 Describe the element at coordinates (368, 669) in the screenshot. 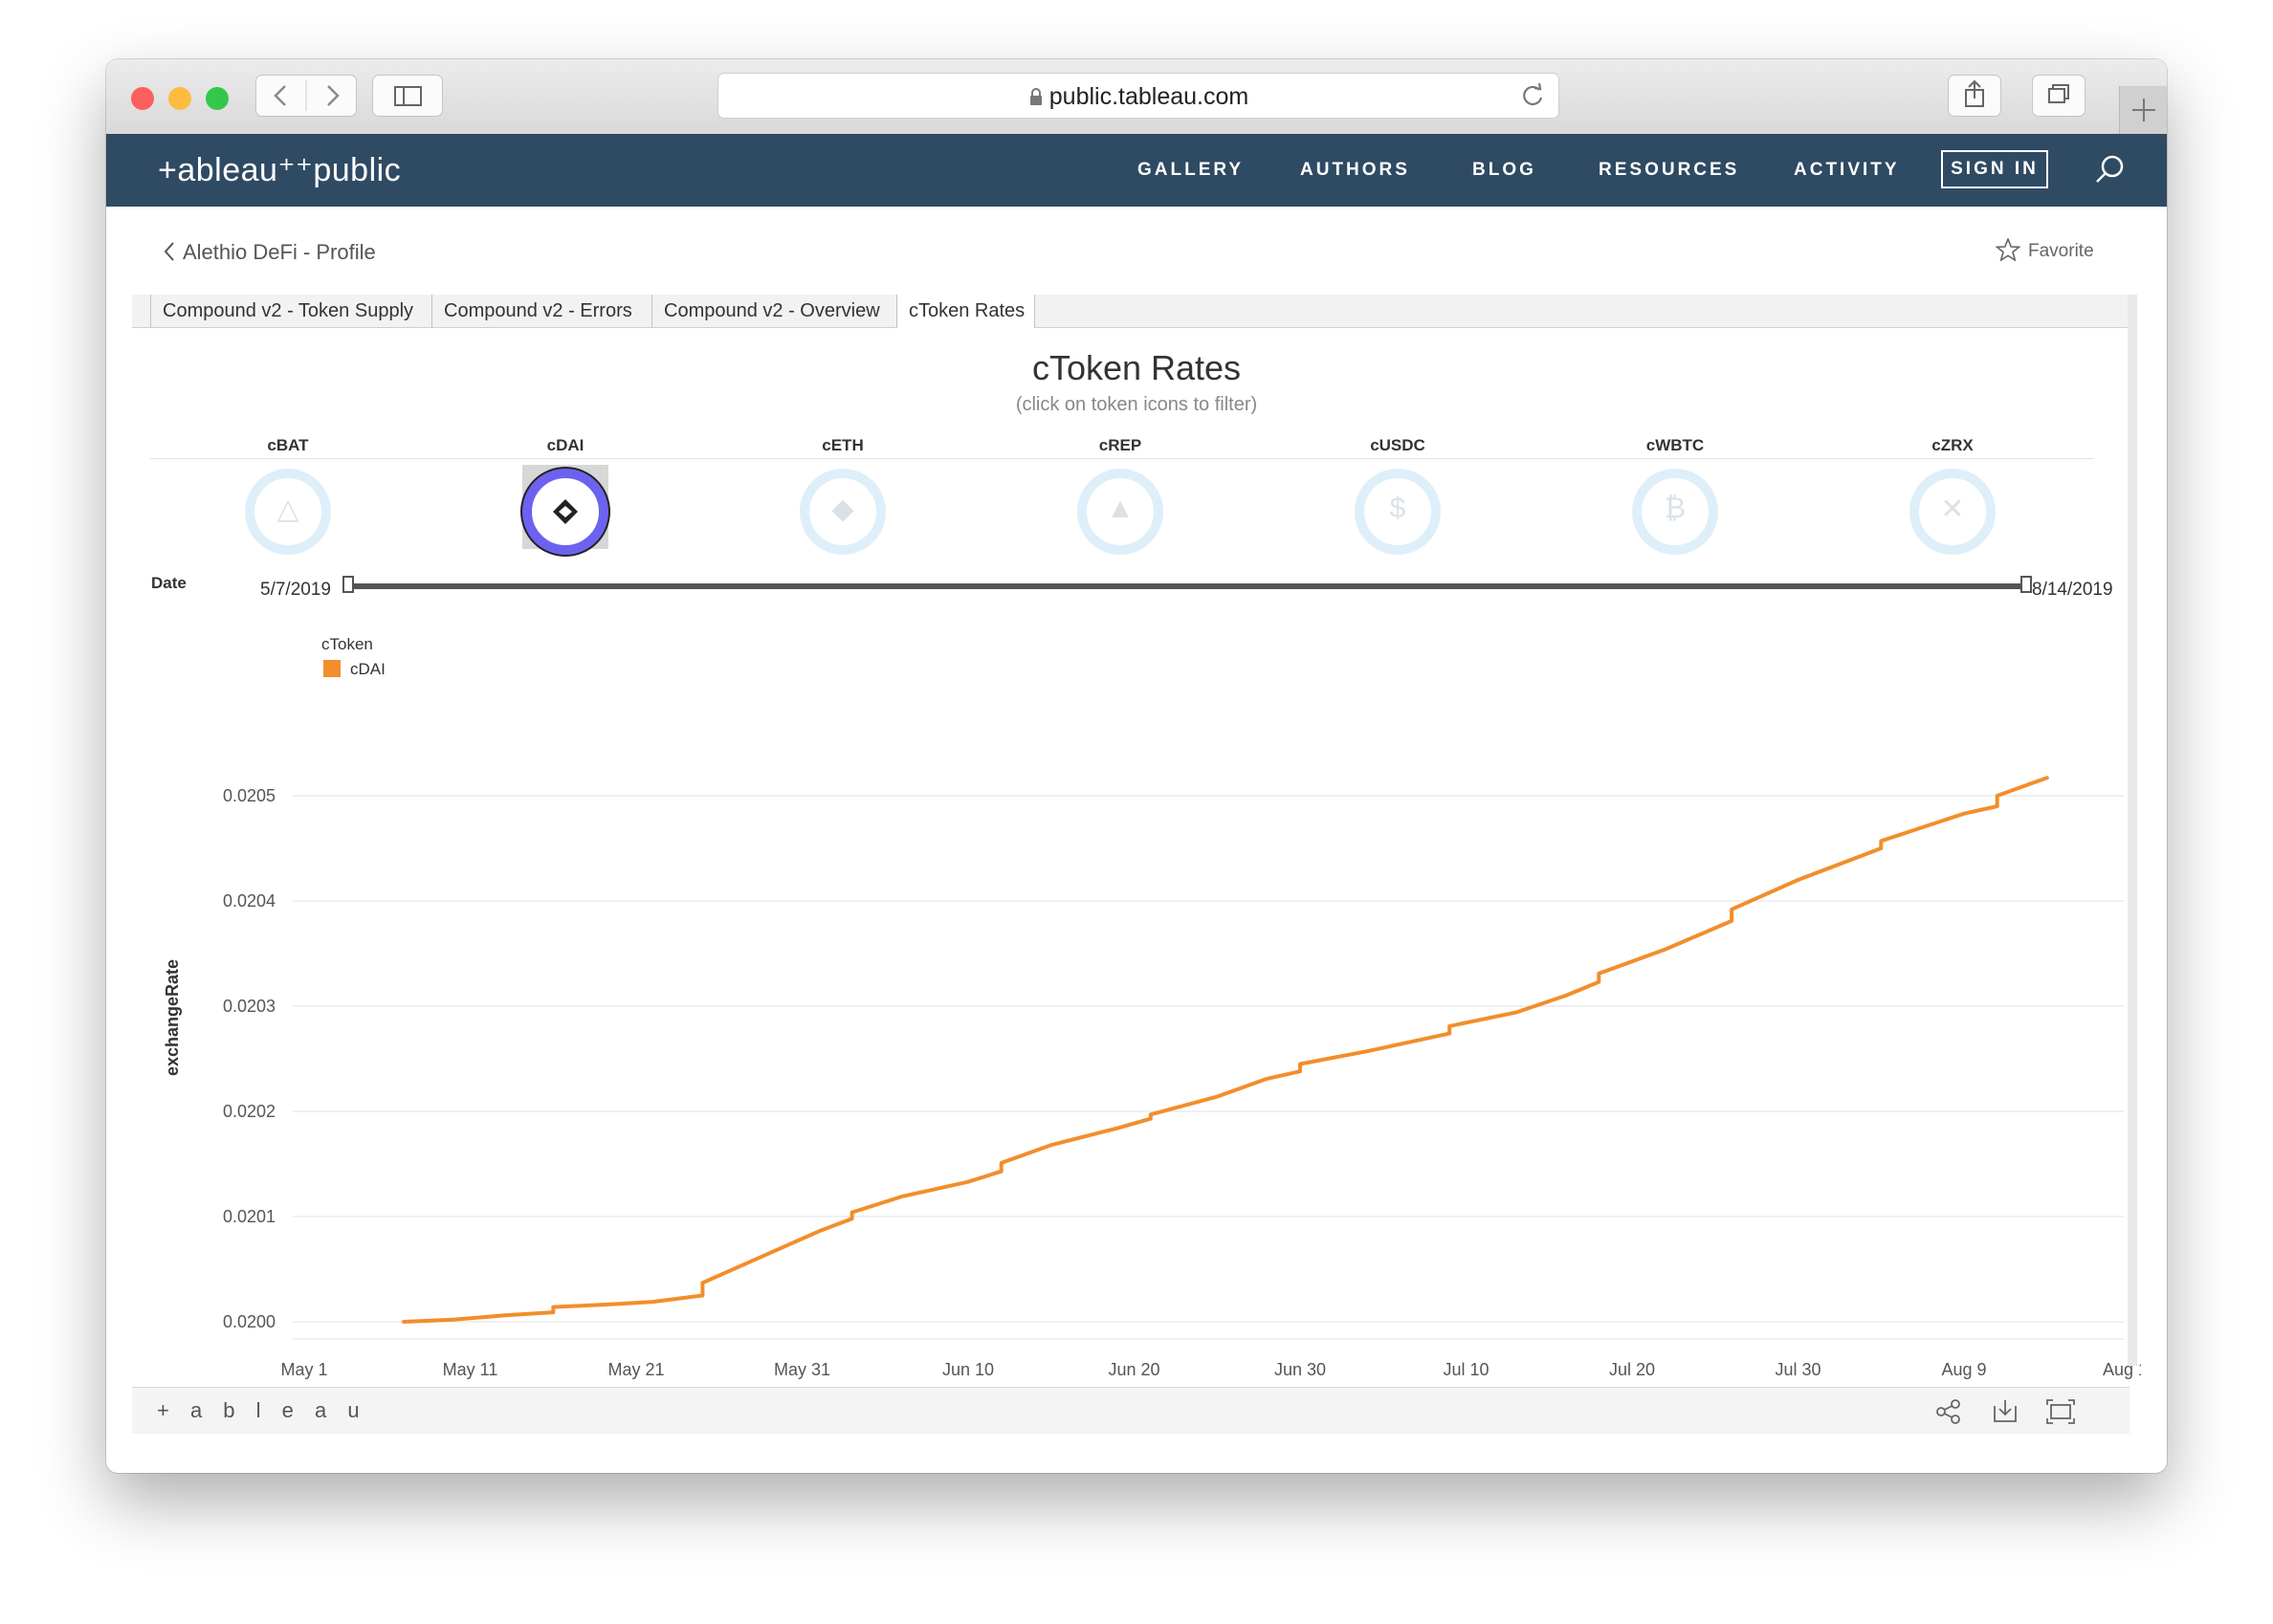

I see `legend-label-cdai: cDAI` at that location.